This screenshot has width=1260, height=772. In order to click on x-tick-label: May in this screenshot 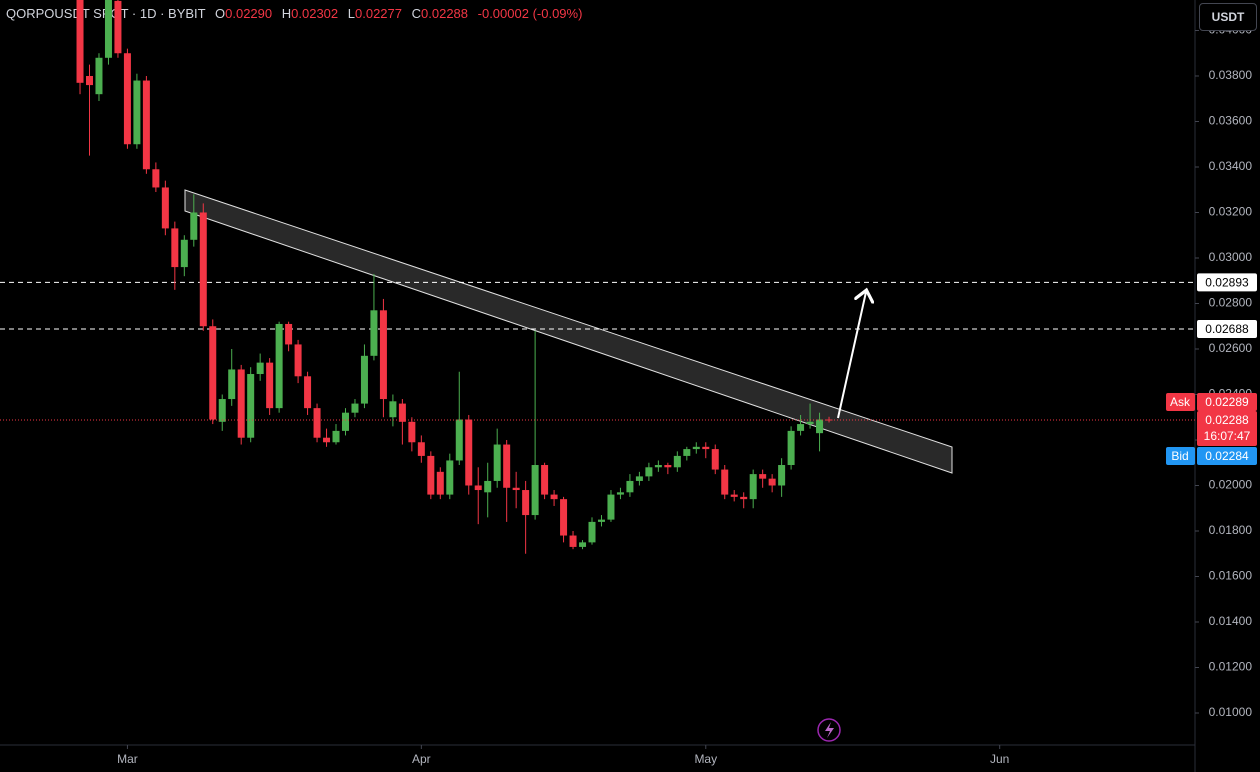, I will do `click(705, 759)`.